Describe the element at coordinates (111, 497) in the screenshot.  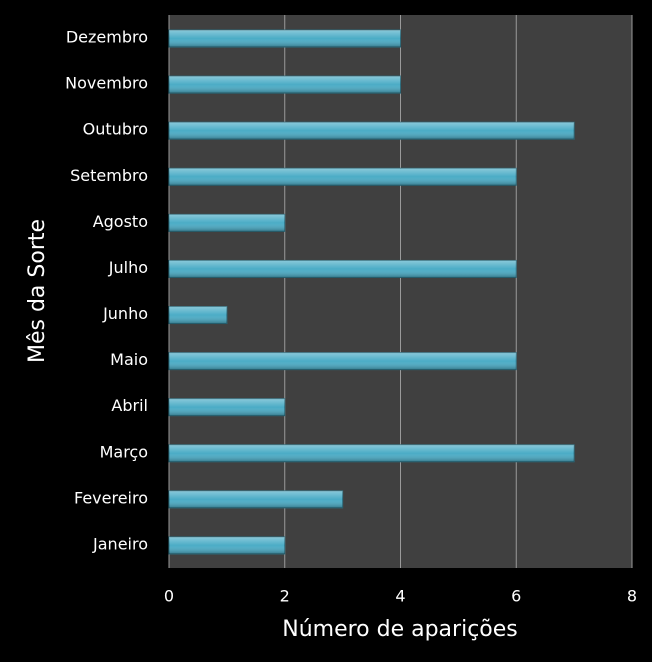
I see `y-tick-label: Fevereiro` at that location.